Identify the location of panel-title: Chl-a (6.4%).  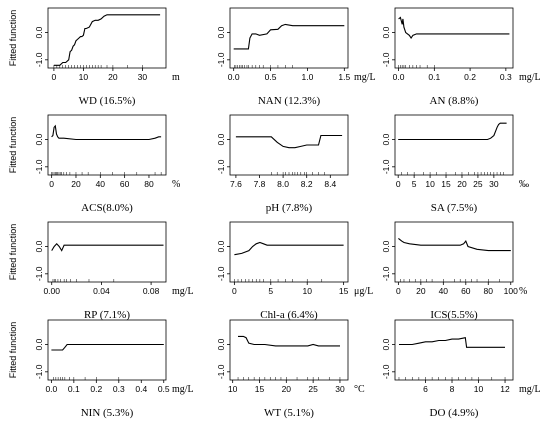
(289, 315).